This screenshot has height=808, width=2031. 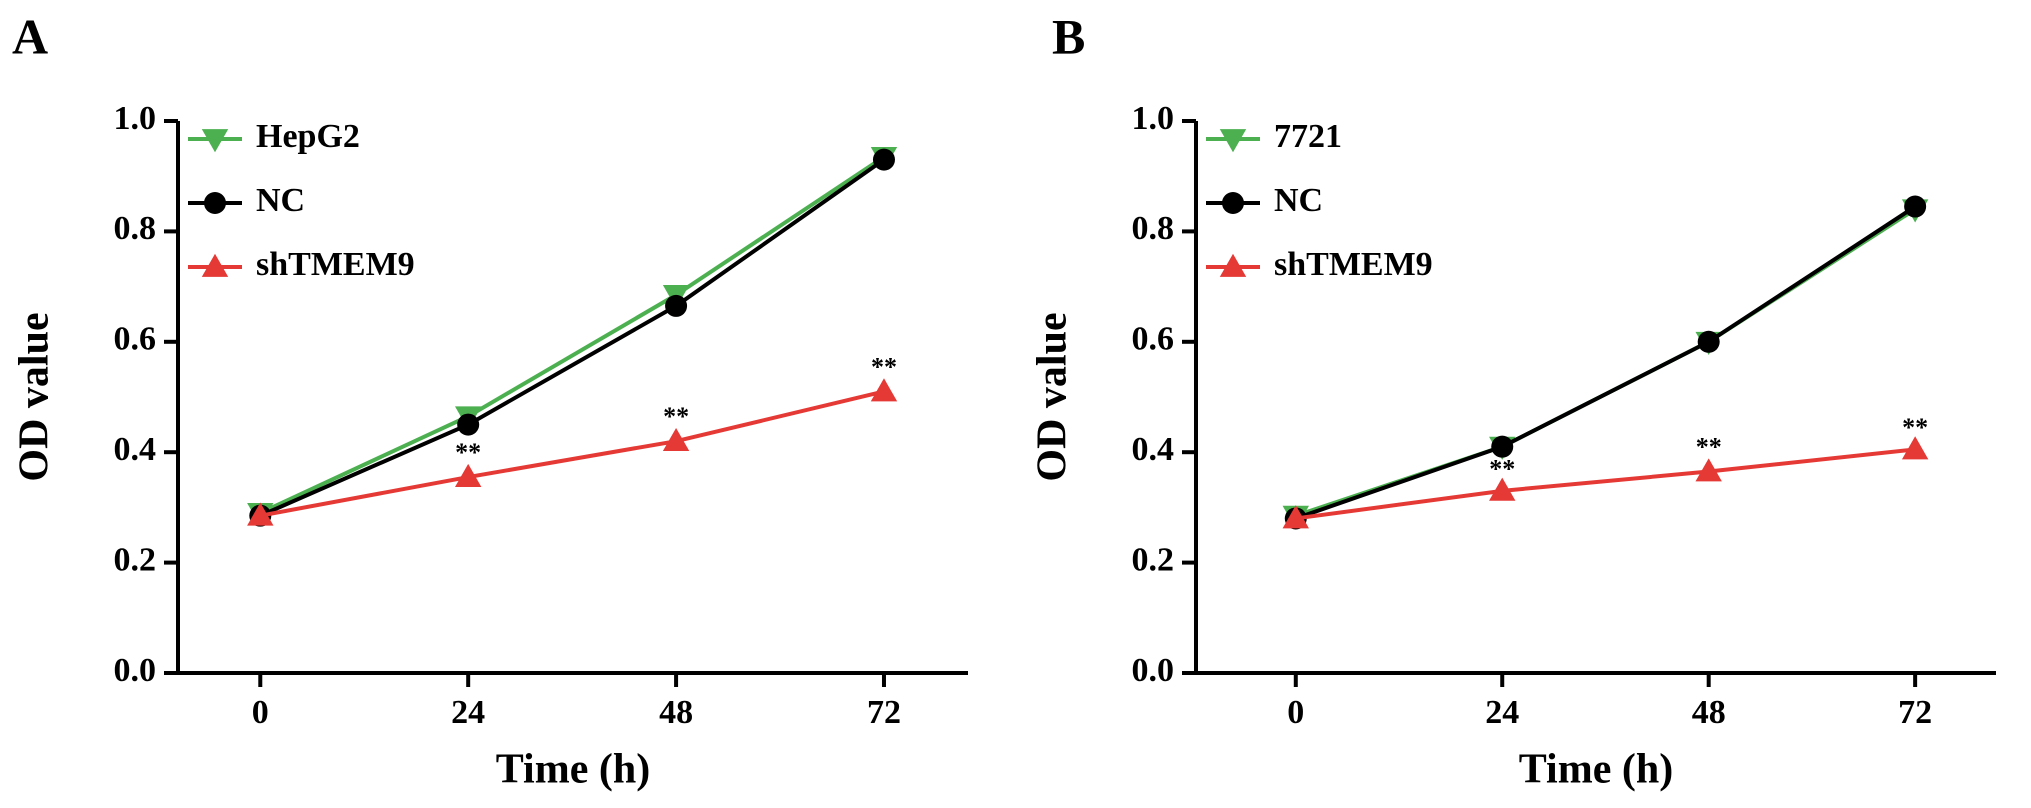 I want to click on panel-label: B, so click(x=1068, y=36).